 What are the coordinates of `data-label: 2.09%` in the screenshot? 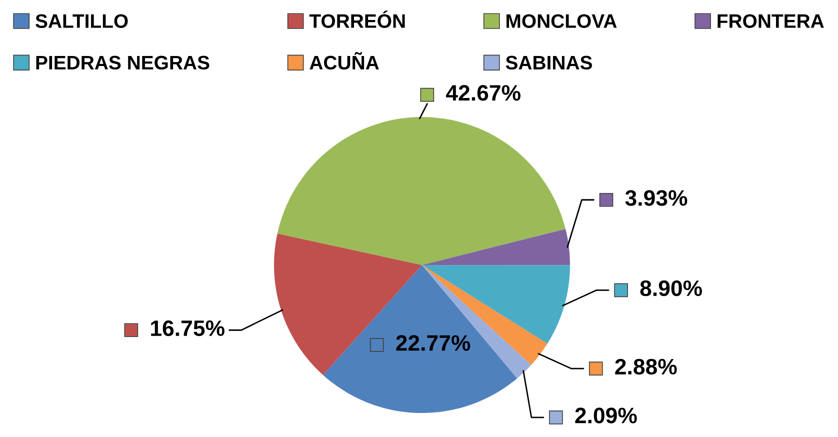 It's located at (606, 416).